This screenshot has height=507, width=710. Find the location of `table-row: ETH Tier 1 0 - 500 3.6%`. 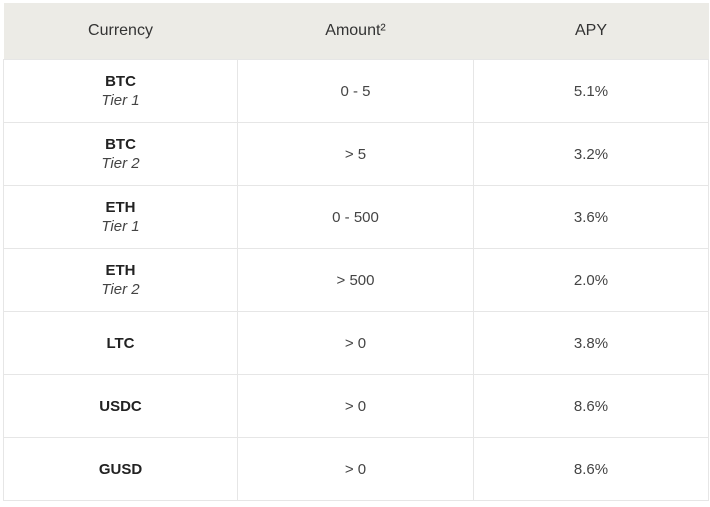

table-row: ETH Tier 1 0 - 500 3.6% is located at coordinates (356, 217).